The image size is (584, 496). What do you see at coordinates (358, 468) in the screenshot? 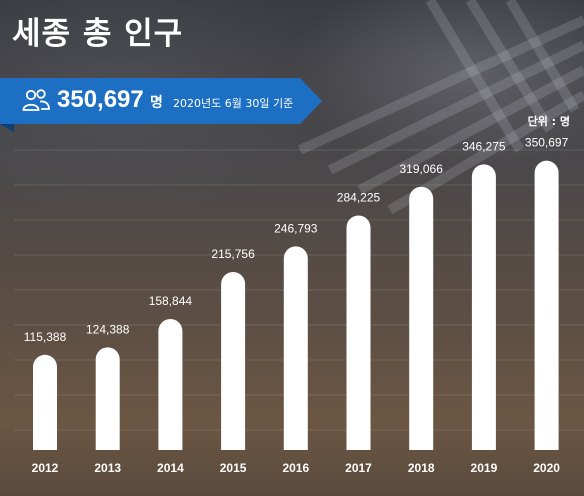
I see `year-label-2017: 2017` at bounding box center [358, 468].